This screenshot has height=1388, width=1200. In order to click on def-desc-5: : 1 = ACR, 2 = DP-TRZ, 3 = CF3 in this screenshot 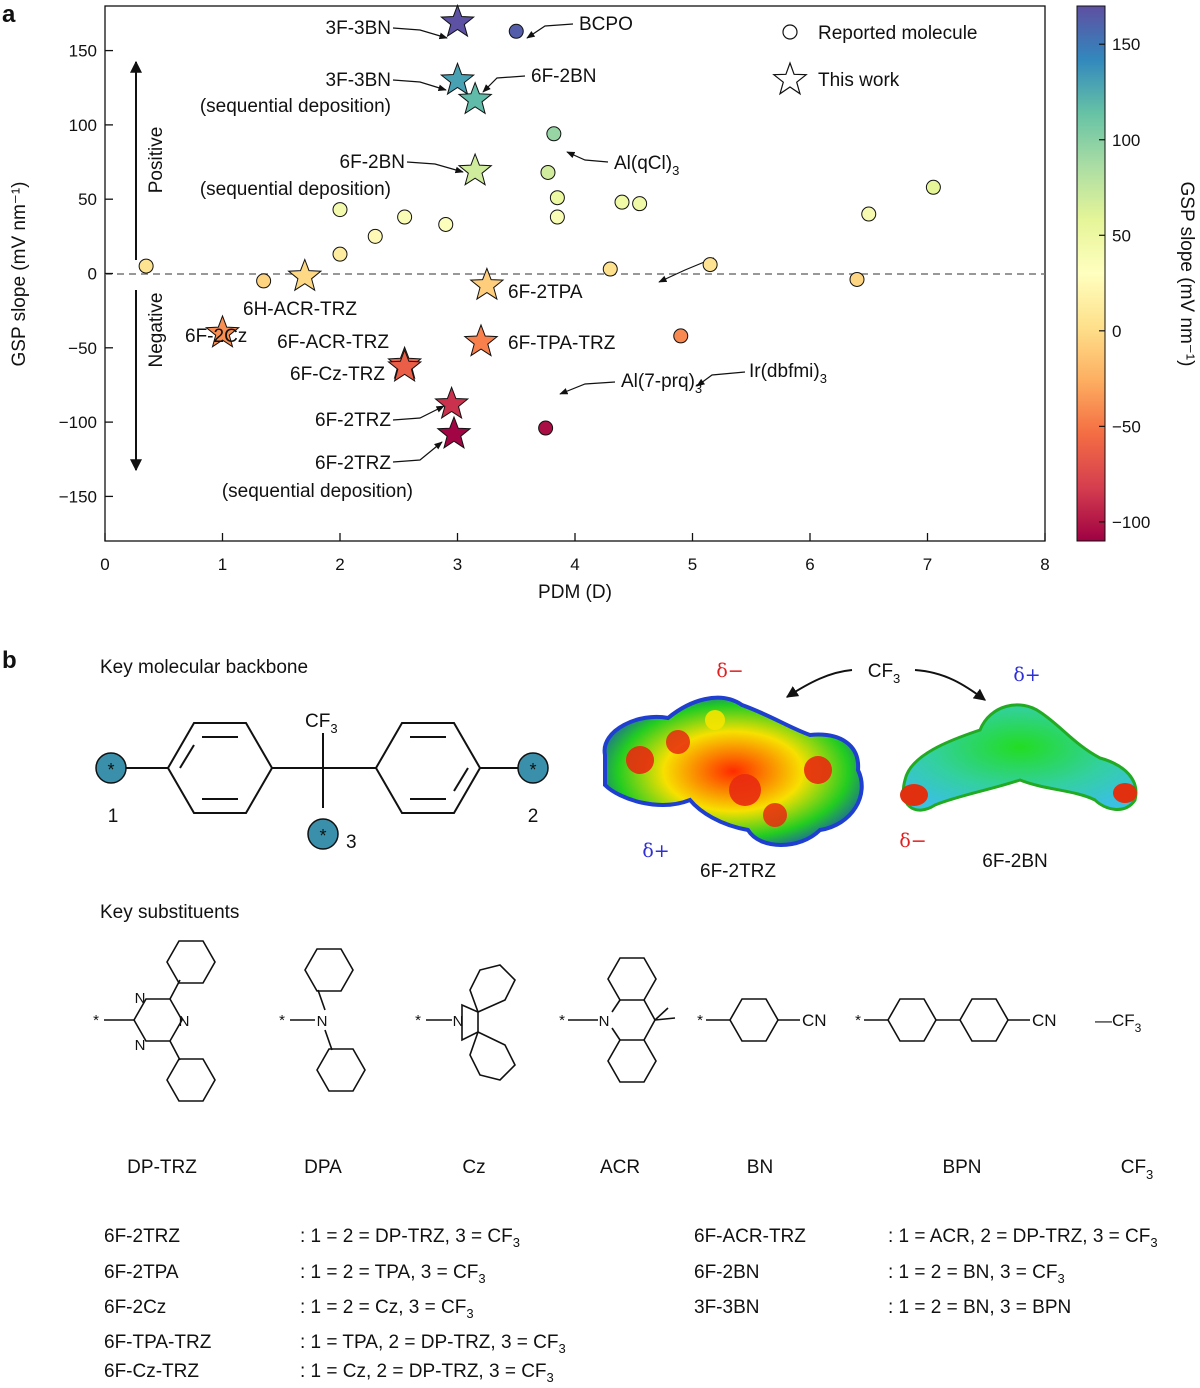, I will do `click(1023, 1238)`.